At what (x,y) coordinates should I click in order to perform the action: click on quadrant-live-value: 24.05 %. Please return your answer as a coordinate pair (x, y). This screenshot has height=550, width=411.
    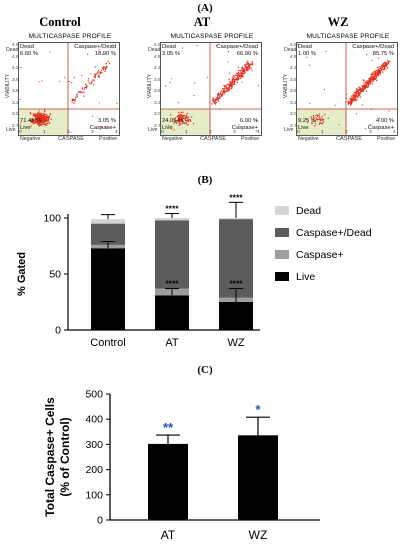
    Looking at the image, I should click on (173, 121).